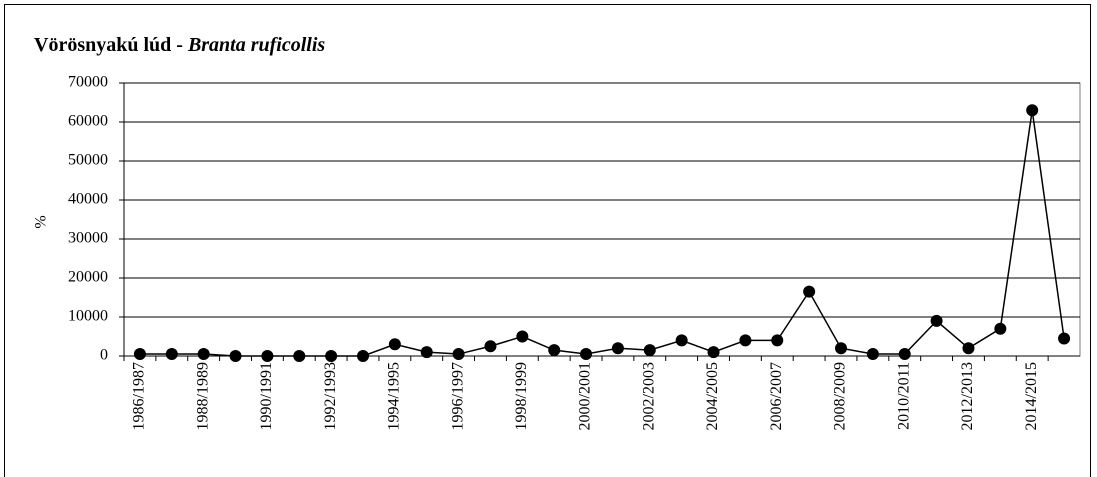 The width and height of the screenshot is (1097, 477). Describe the element at coordinates (521, 396) in the screenshot. I see `x-tick-label: 1998/1999` at that location.